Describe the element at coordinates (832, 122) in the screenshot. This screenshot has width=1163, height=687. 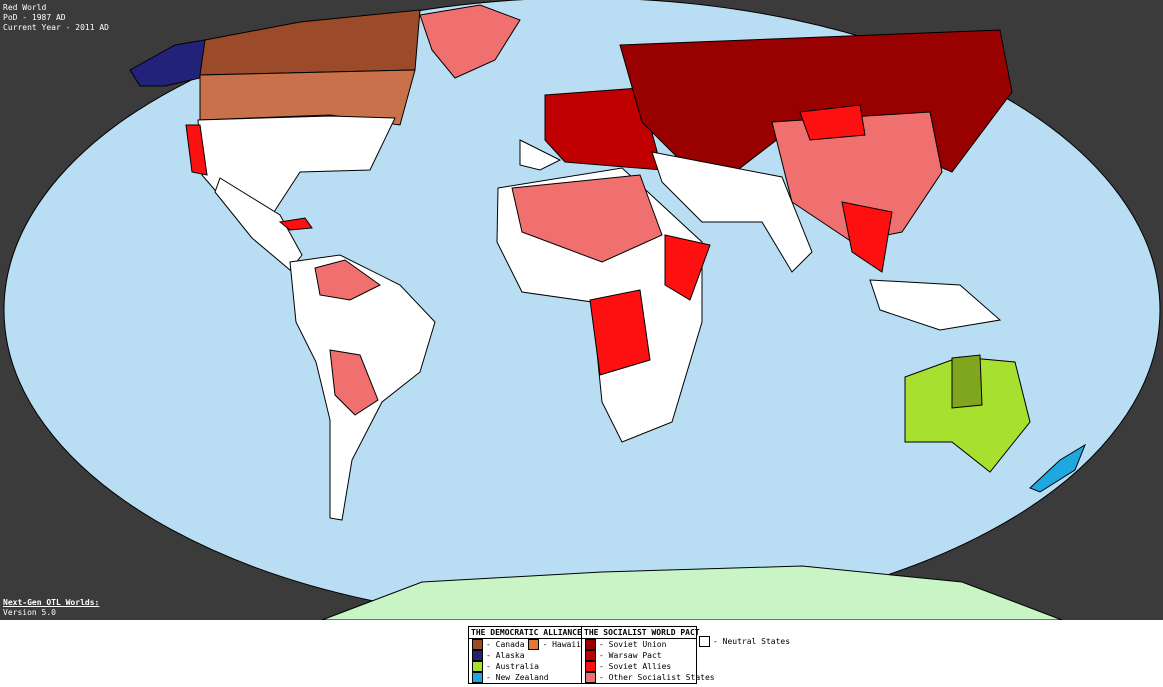
I see `mongolia` at that location.